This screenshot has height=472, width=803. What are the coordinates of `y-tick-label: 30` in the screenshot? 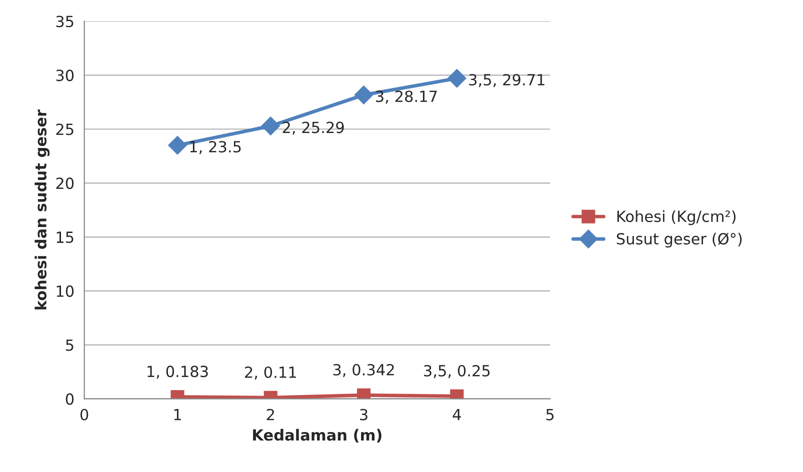 It's located at (65, 76).